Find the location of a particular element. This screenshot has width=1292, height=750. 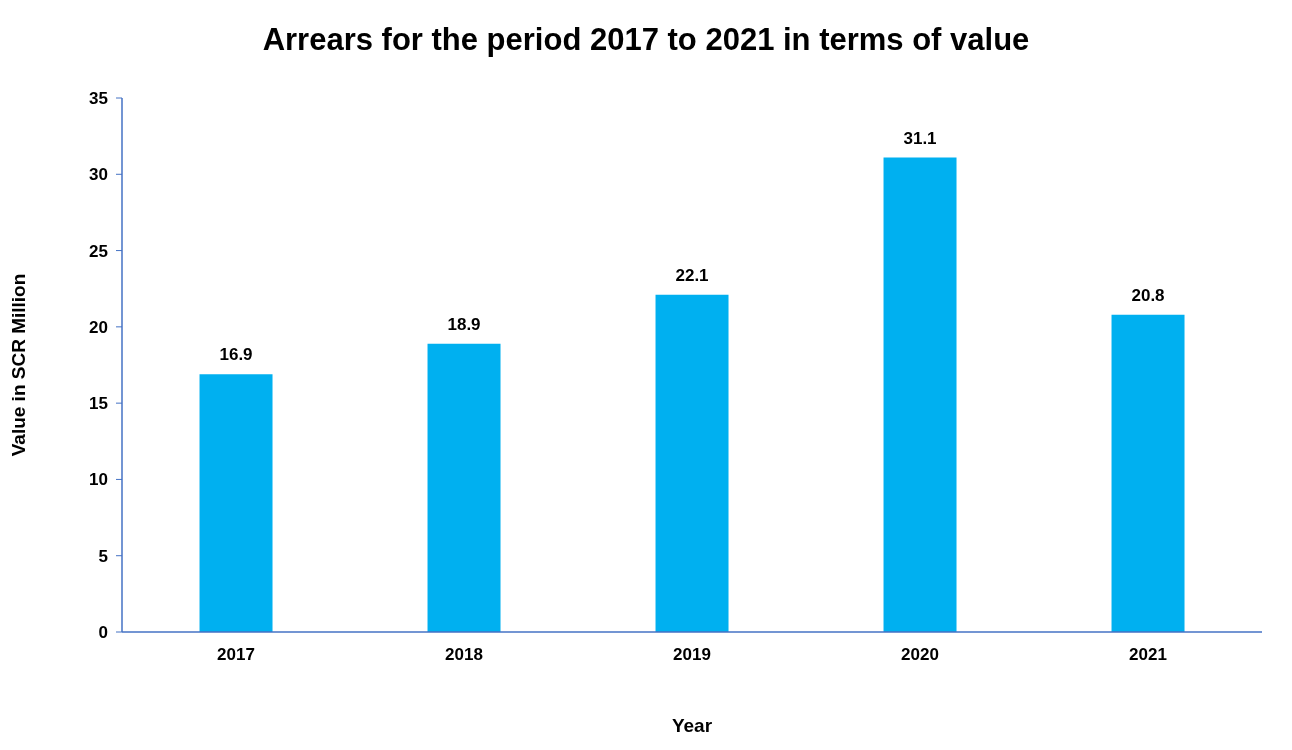

y-tick-label: 20 is located at coordinates (98, 327).